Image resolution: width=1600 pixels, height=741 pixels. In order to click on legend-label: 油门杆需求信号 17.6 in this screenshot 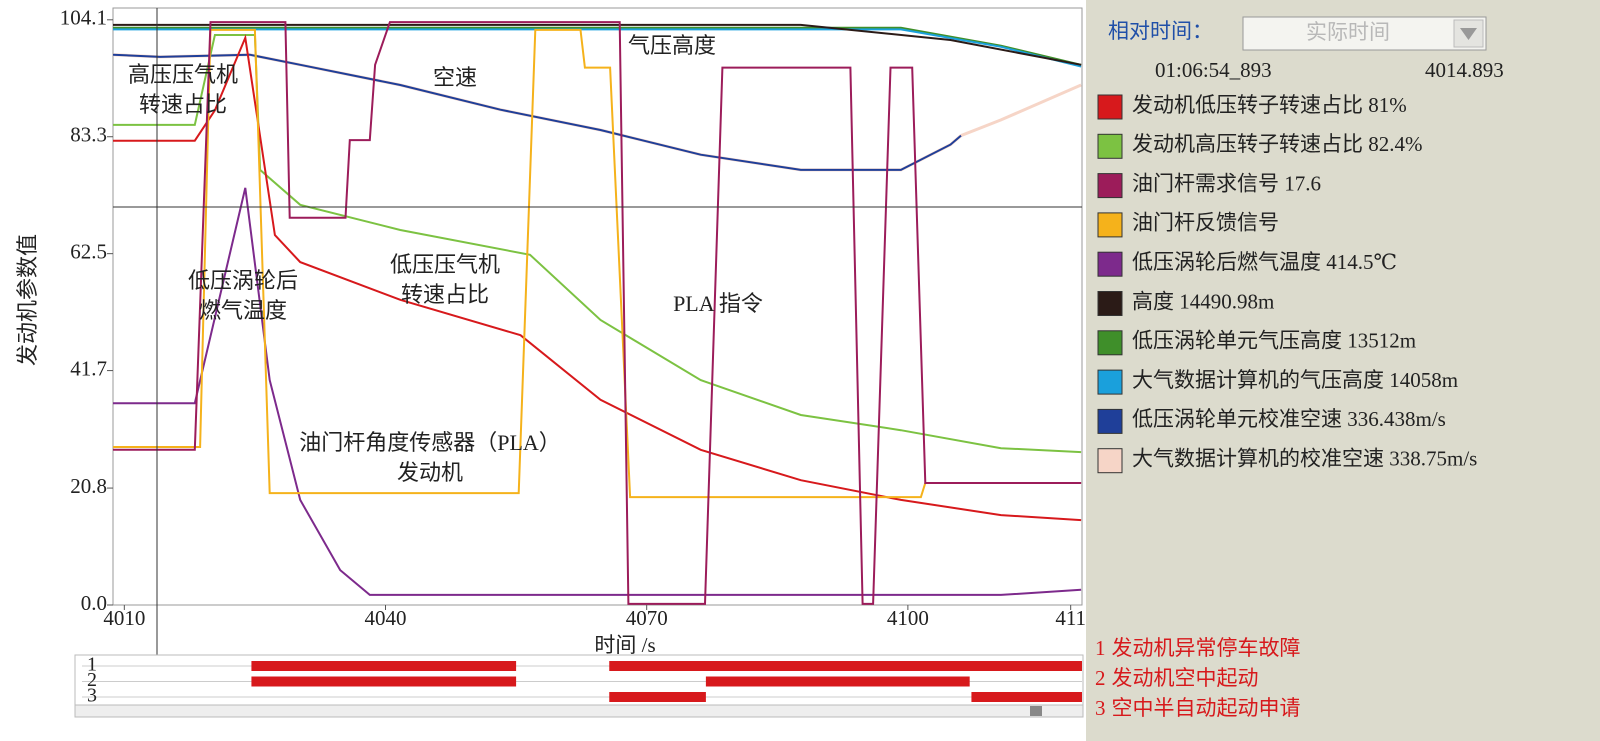, I will do `click(1226, 183)`.